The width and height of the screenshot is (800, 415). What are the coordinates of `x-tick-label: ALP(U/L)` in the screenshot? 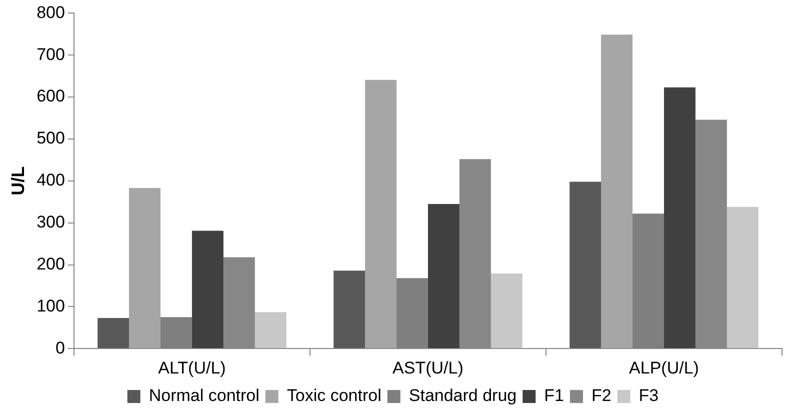 It's located at (664, 368).